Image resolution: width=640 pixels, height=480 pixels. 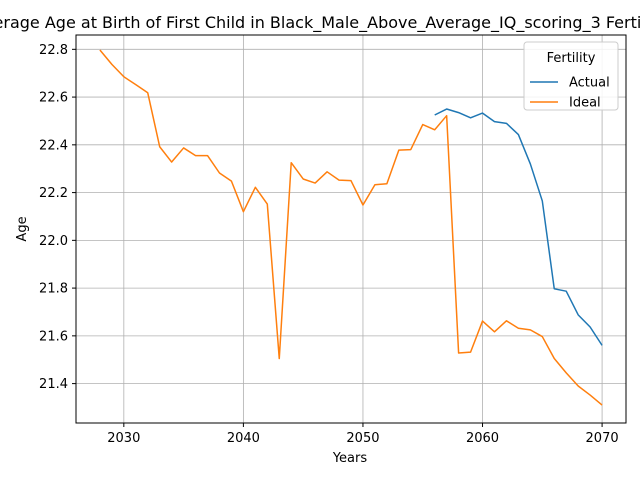 I want to click on y-tick-label: 22.0, so click(x=53, y=241).